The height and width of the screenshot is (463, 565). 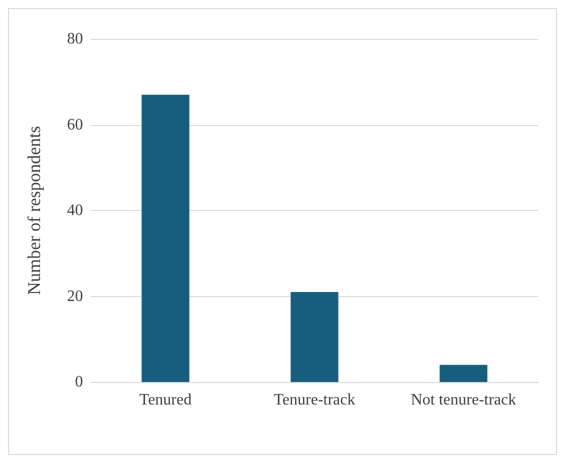 I want to click on x-tick-label: Tenure-track, so click(x=315, y=400).